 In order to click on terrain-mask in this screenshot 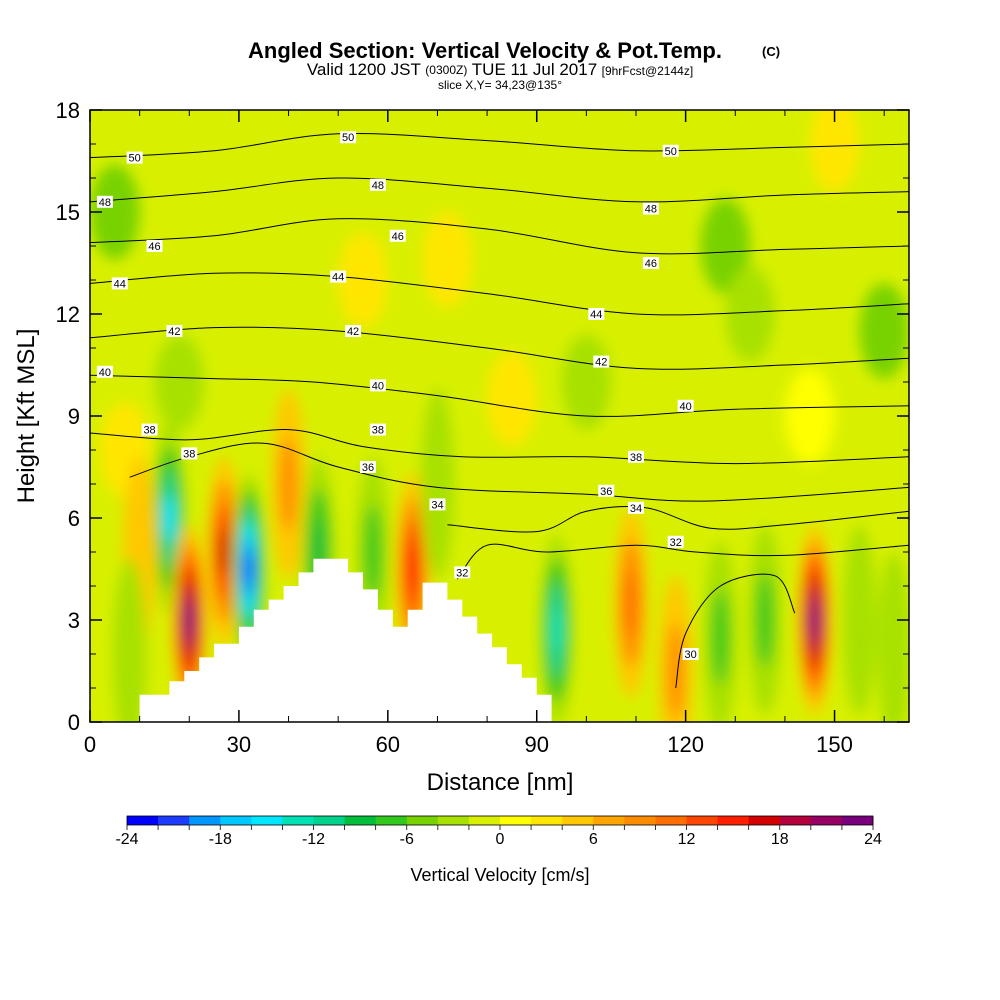, I will do `click(499, 640)`.